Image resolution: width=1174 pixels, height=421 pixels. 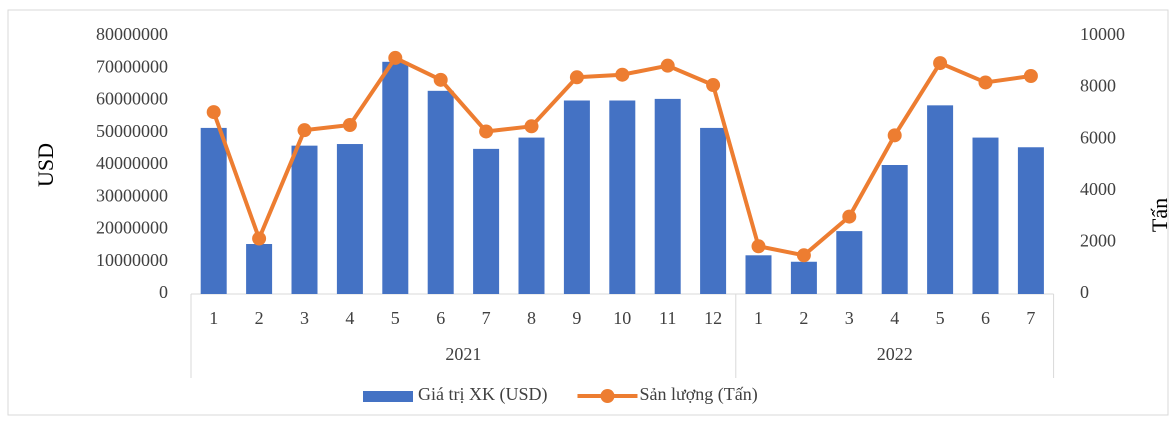 I want to click on y-tick-label: 80000000, so click(x=132, y=34).